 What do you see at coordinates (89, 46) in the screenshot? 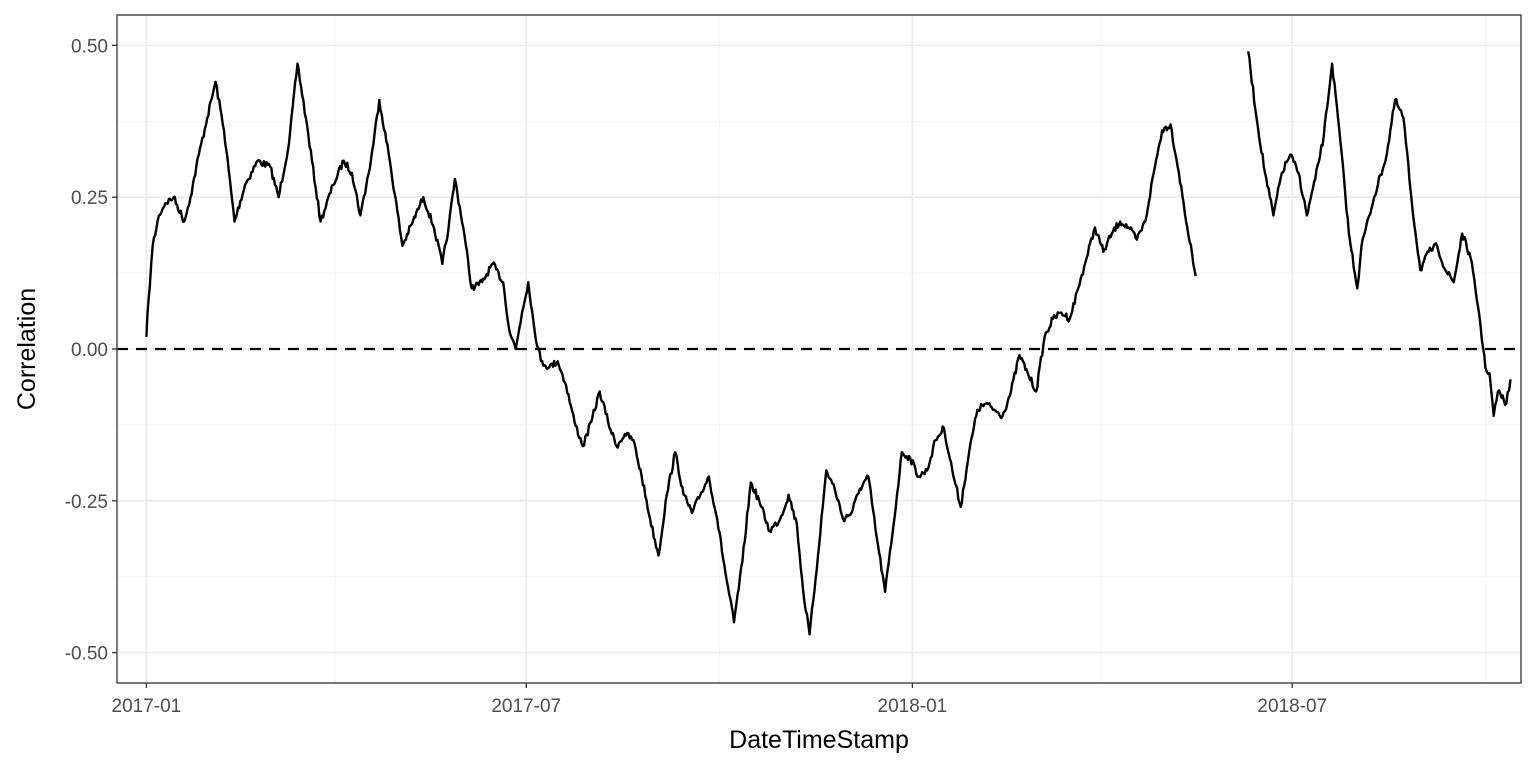
I see `y-tick-label: 0.50` at bounding box center [89, 46].